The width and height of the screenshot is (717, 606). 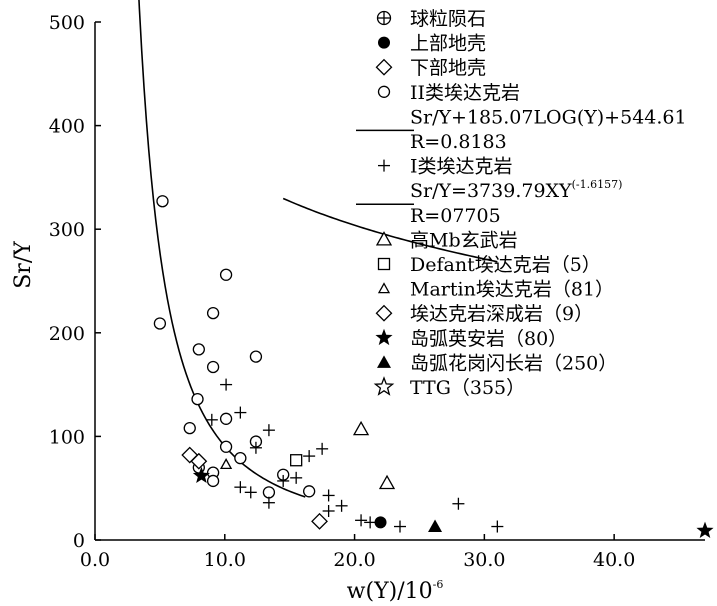 What do you see at coordinates (67, 230) in the screenshot?
I see `y-tick-label: 300` at bounding box center [67, 230].